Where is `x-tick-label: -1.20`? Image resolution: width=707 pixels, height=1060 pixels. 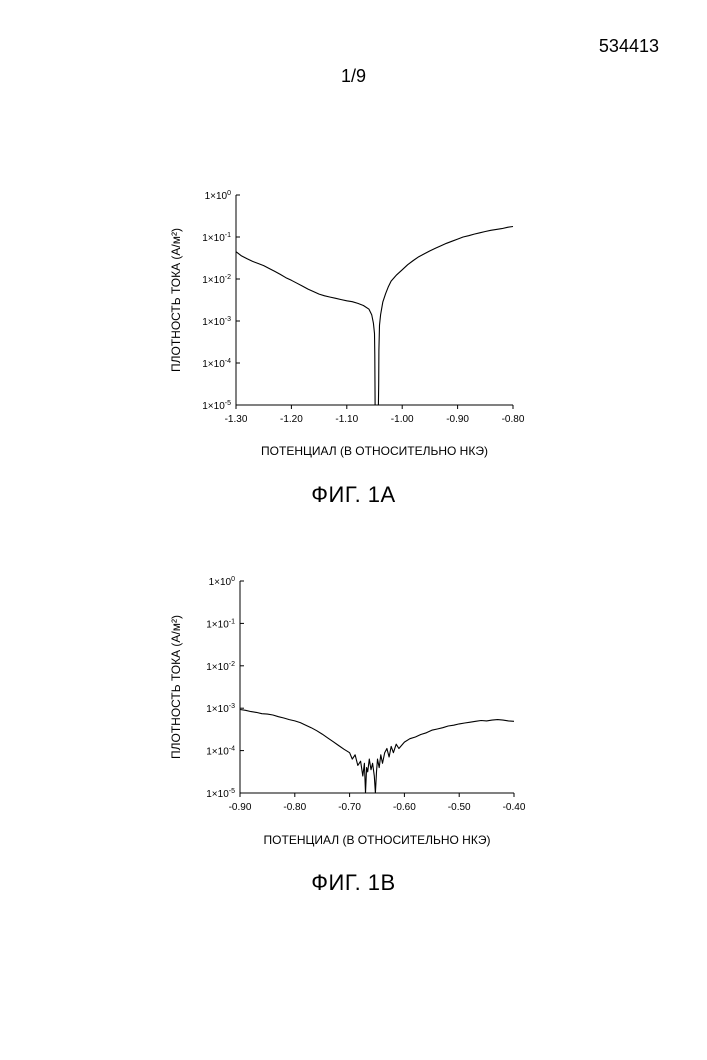 x-tick-label: -1.20 is located at coordinates (291, 419).